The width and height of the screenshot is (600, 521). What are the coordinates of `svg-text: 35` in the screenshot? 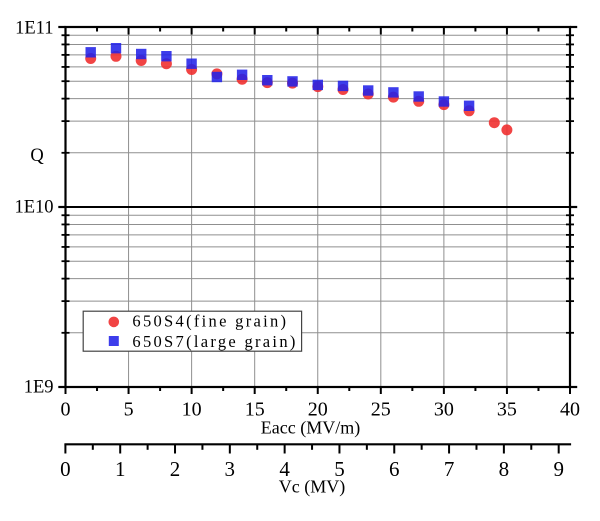 It's located at (507, 410).